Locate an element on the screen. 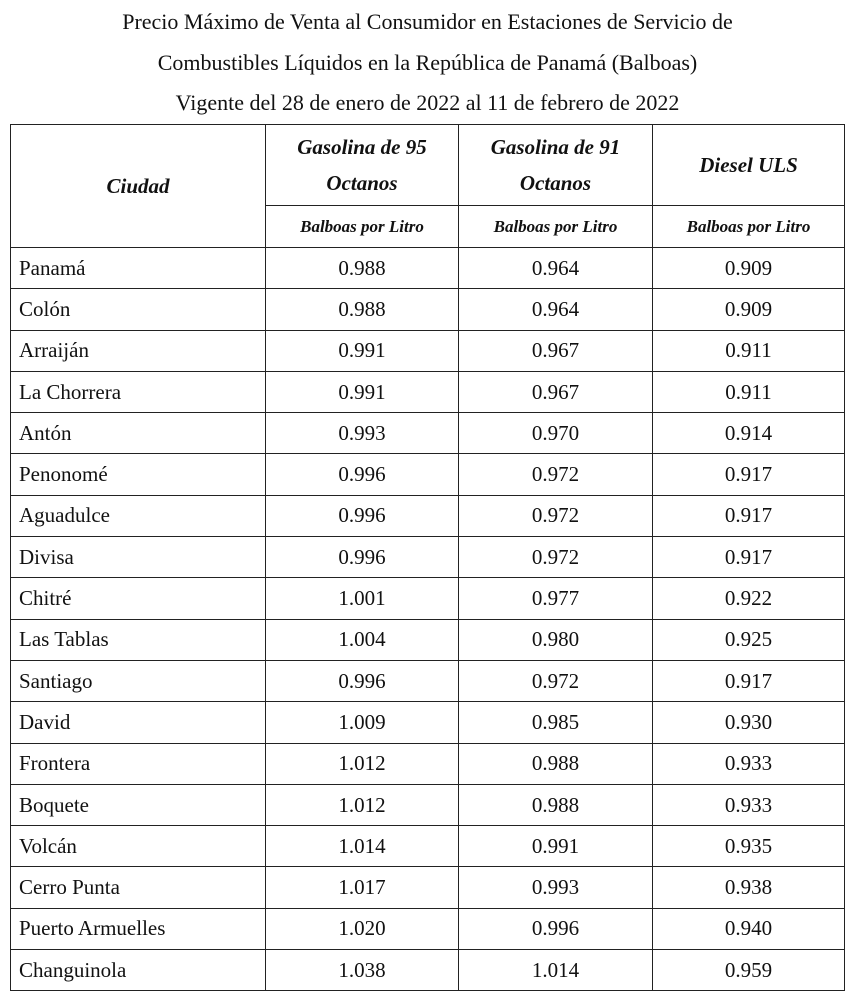 This screenshot has width=855, height=998. data-row: Santiago 0.996 0.972 0.917 is located at coordinates (427, 681).